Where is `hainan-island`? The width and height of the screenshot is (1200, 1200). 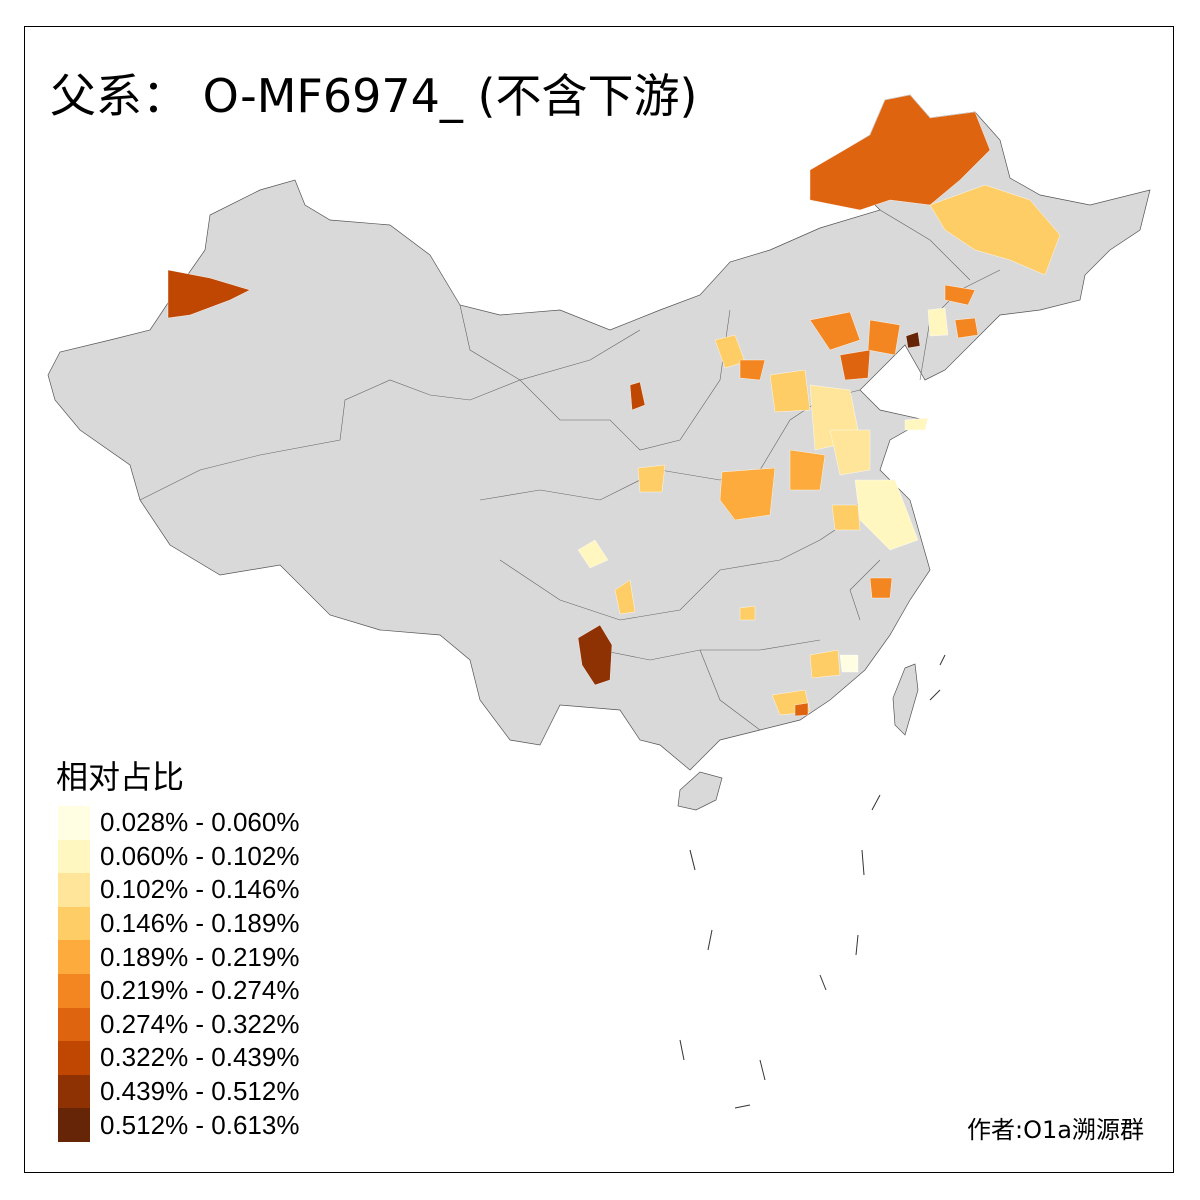 hainan-island is located at coordinates (700, 791).